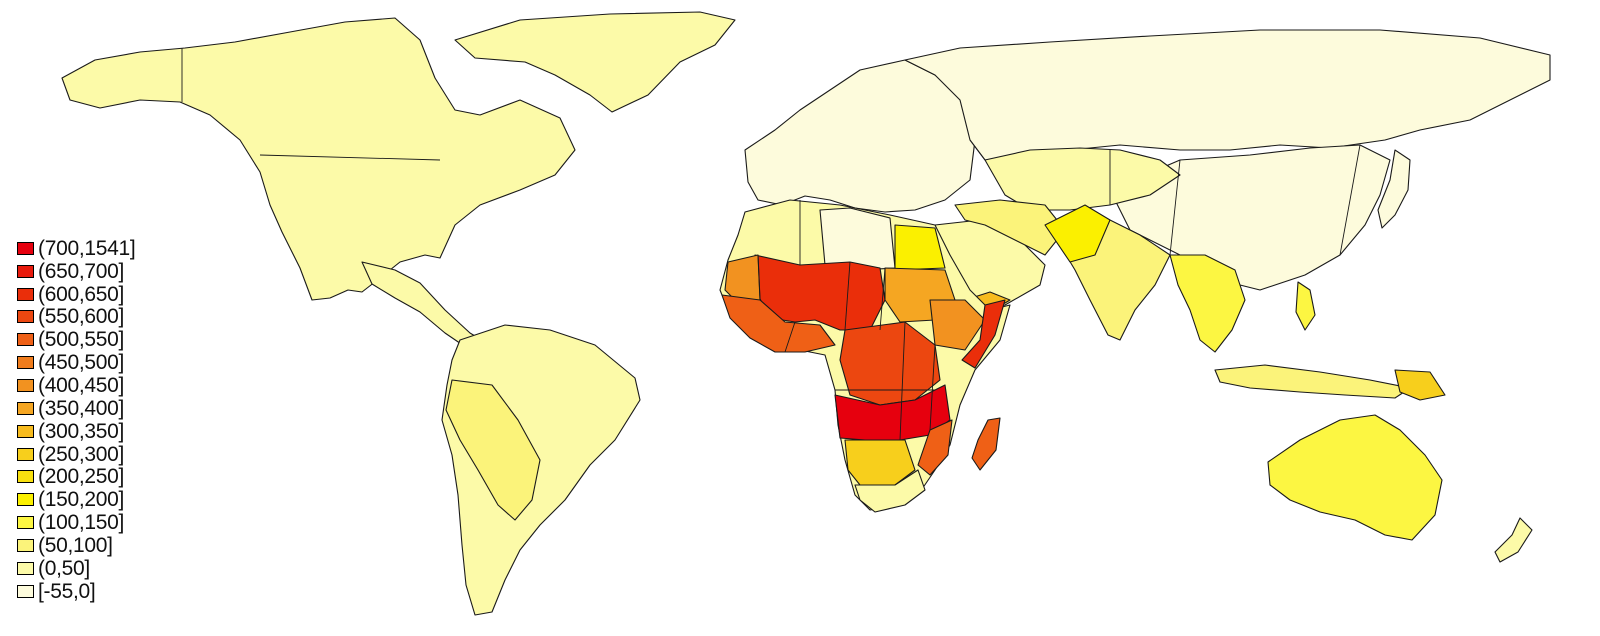  What do you see at coordinates (81, 271) in the screenshot?
I see `legend-label: (650,700]` at bounding box center [81, 271].